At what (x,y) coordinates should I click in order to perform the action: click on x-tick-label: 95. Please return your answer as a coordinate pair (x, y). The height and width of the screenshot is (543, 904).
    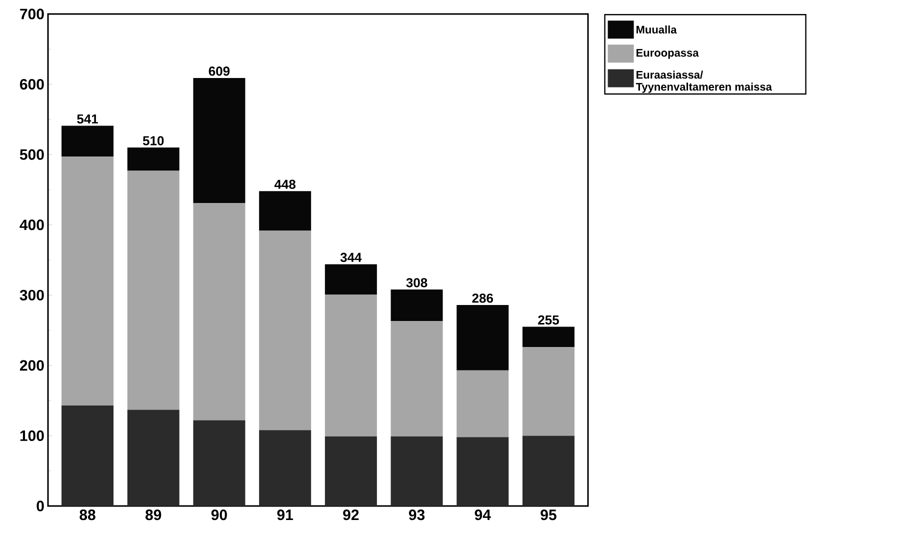
    Looking at the image, I should click on (548, 515).